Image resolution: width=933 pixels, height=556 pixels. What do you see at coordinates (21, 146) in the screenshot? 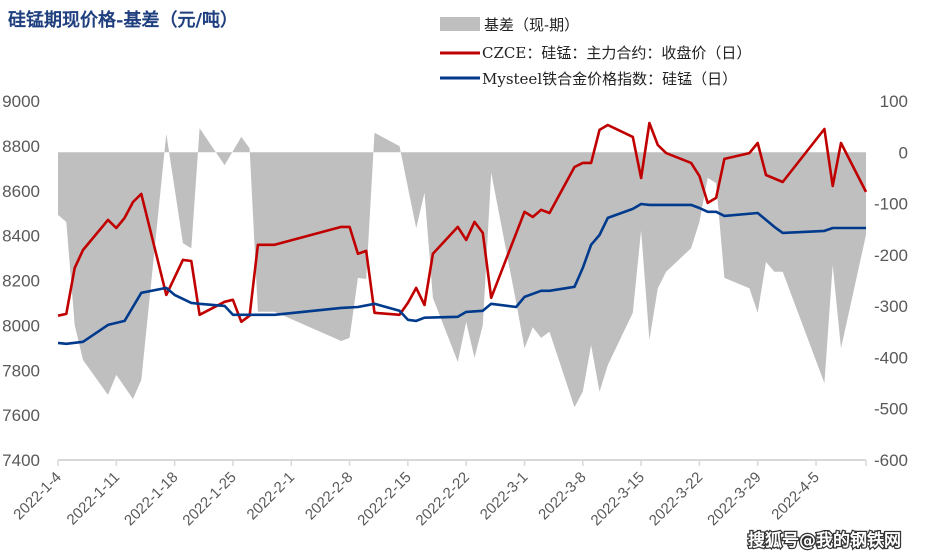
I see `y-left-tick-label: 8800` at bounding box center [21, 146].